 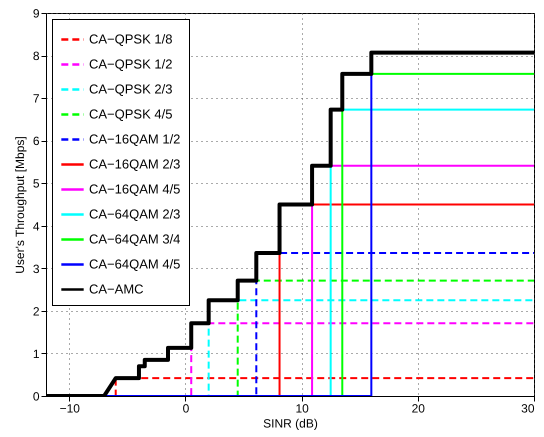 I want to click on y-tick-label: 9, so click(x=36, y=13).